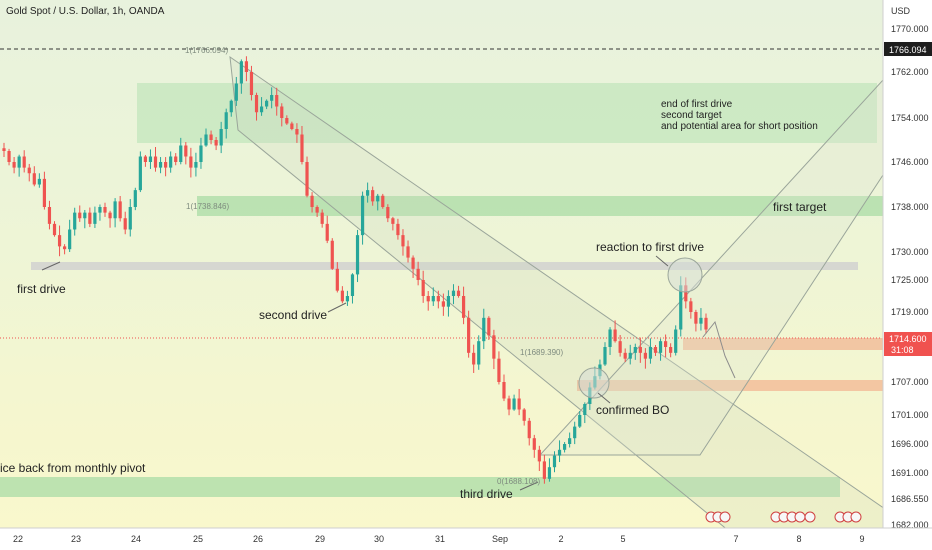  Describe the element at coordinates (730, 385) in the screenshot. I see `zone-lower-support` at that location.